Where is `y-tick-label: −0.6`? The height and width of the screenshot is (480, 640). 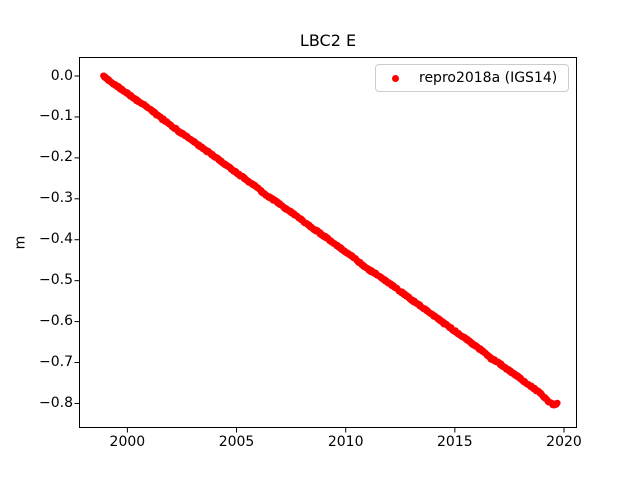 y-tick-label: −0.6 is located at coordinates (56, 321).